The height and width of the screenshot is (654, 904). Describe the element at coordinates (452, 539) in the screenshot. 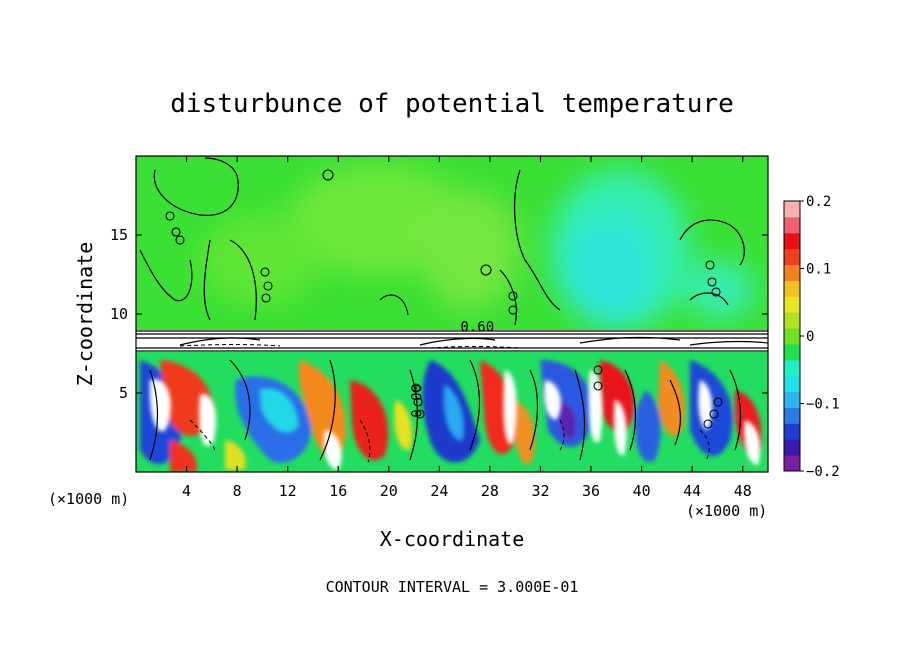

I see `x-axis-label: X-coordinate` at that location.